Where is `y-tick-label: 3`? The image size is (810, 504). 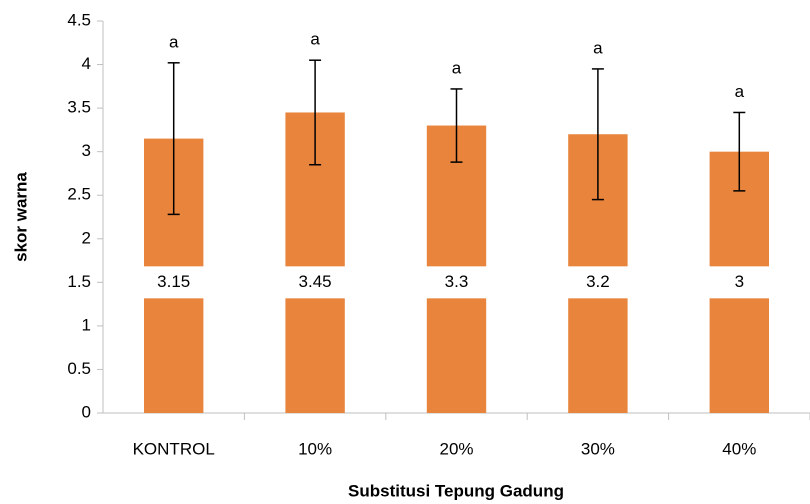
y-tick-label: 3 is located at coordinates (86, 150).